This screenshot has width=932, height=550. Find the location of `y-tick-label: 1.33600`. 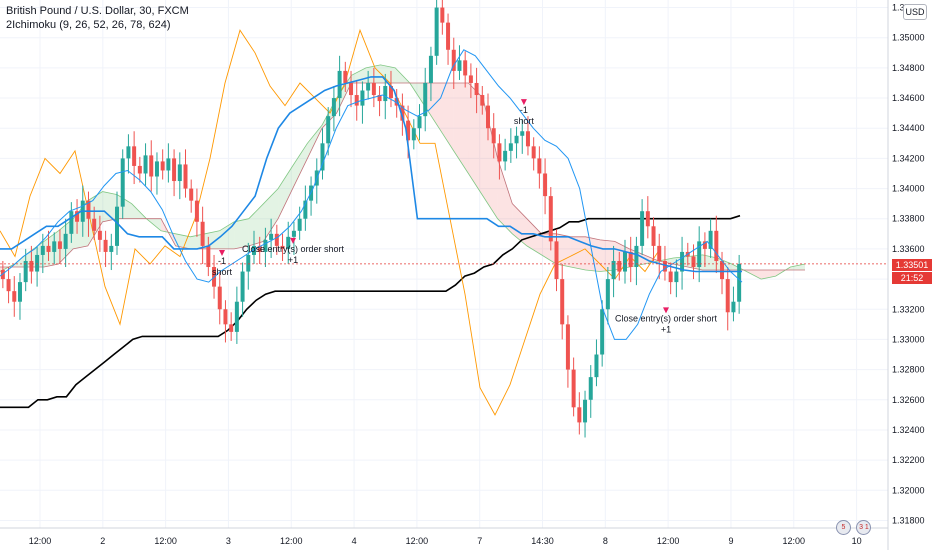

y-tick-label: 1.33600 is located at coordinates (908, 249).